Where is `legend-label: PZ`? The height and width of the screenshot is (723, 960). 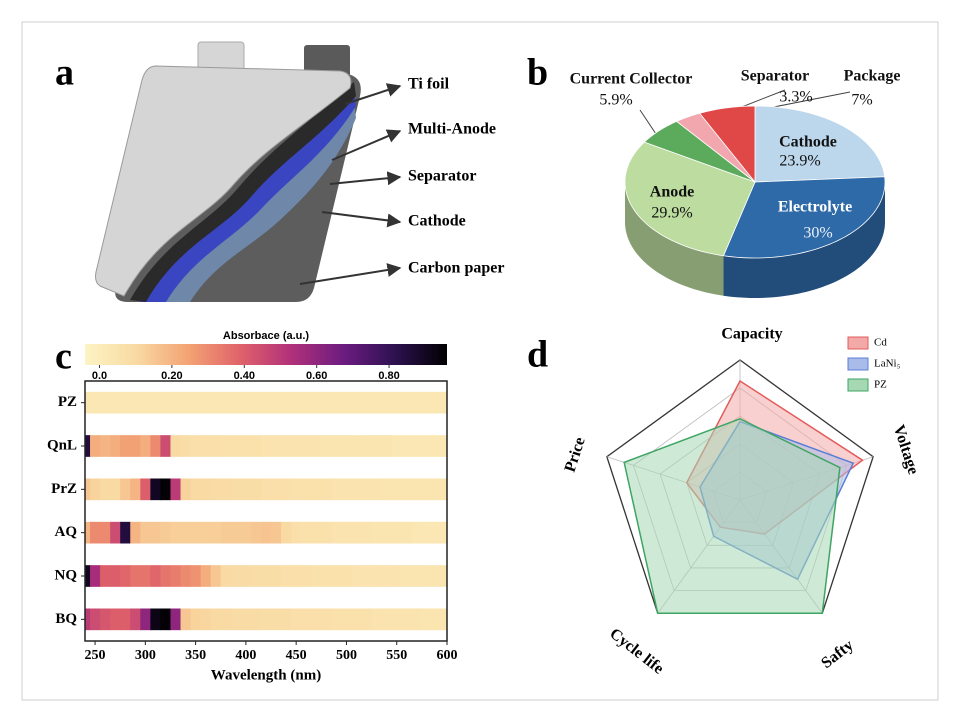
legend-label: PZ is located at coordinates (880, 385).